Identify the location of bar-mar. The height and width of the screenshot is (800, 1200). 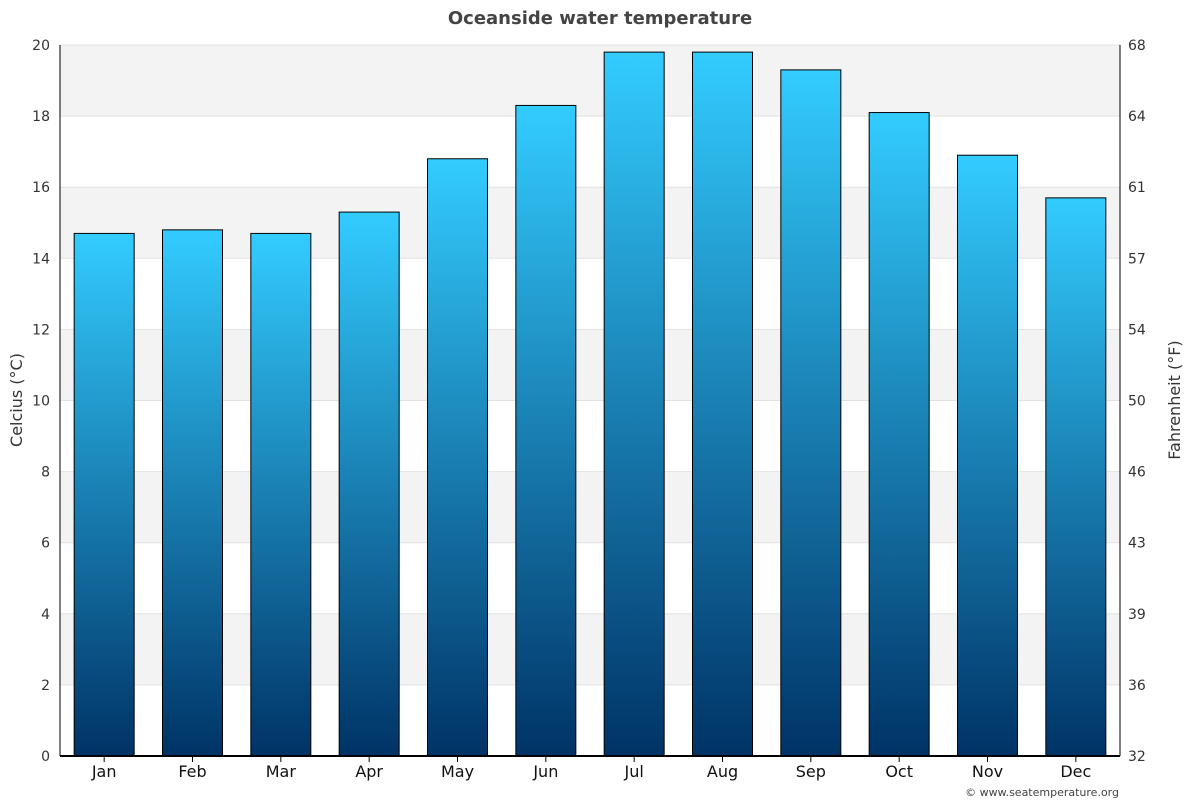
(281, 494).